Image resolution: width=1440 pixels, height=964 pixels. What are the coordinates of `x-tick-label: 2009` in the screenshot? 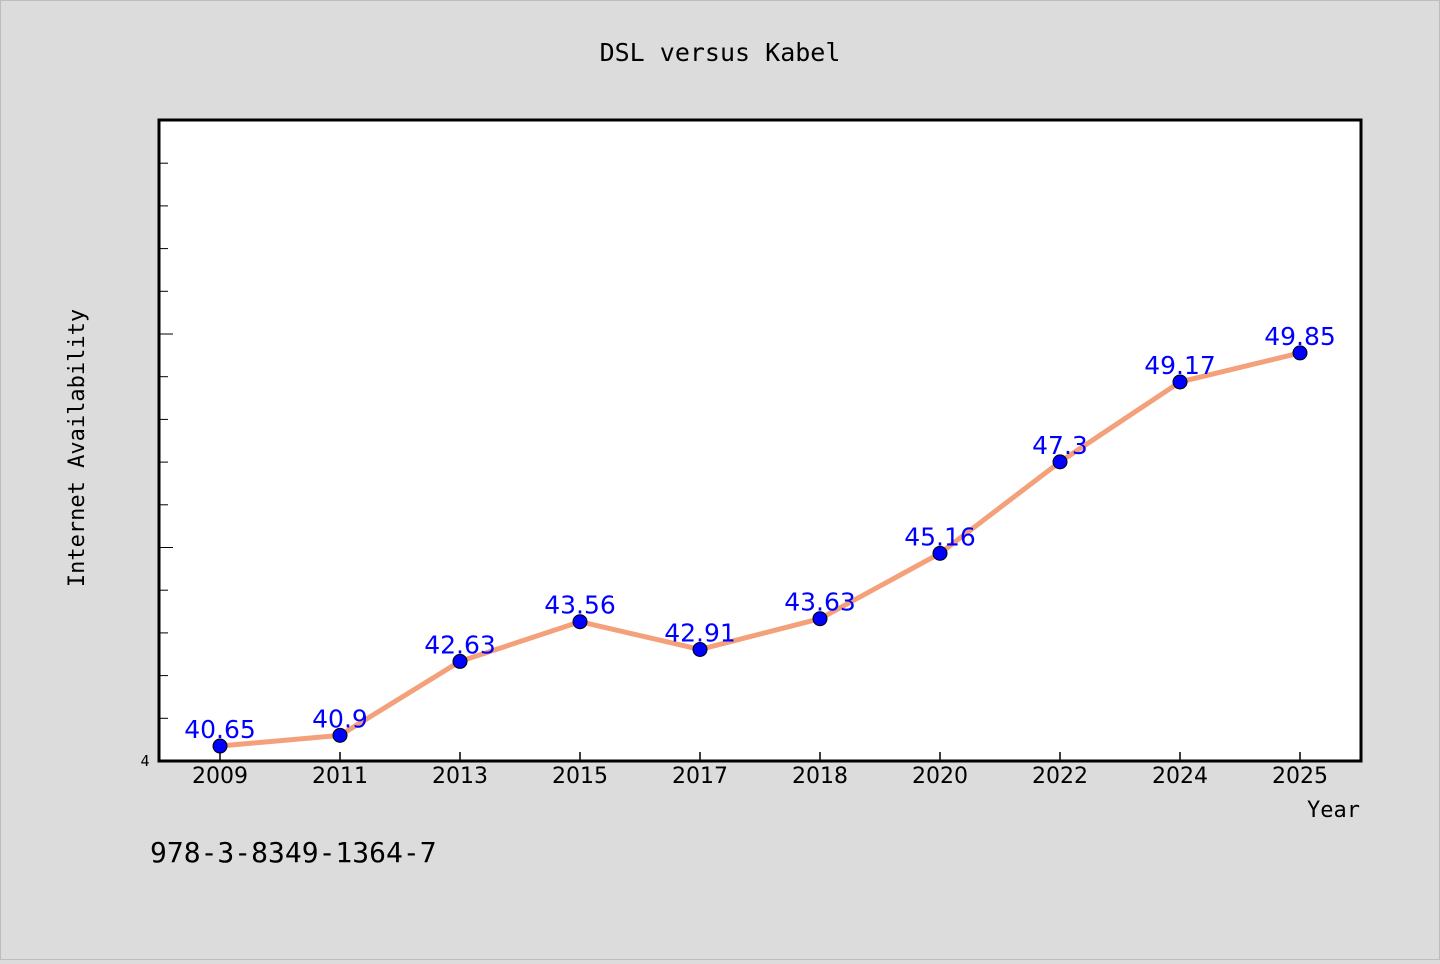 It's located at (220, 776).